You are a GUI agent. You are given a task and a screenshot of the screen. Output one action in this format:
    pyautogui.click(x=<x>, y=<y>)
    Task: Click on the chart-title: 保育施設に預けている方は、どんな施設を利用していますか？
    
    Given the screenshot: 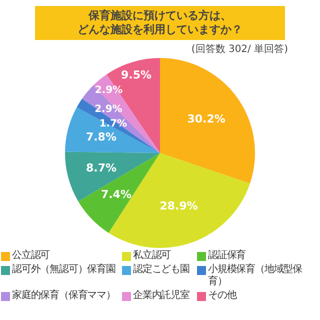 What is the action you would take?
    pyautogui.click(x=160, y=23)
    